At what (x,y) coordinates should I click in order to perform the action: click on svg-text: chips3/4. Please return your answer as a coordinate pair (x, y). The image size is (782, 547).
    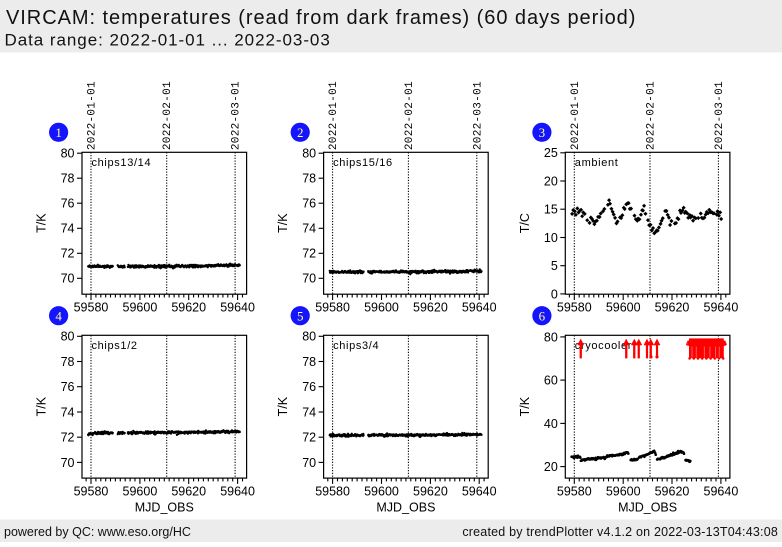
    Looking at the image, I should click on (356, 346).